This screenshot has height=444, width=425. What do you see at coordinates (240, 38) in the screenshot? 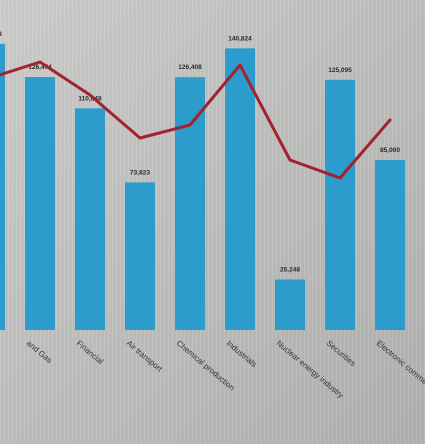
I see `value-label: 140,824` at bounding box center [240, 38].